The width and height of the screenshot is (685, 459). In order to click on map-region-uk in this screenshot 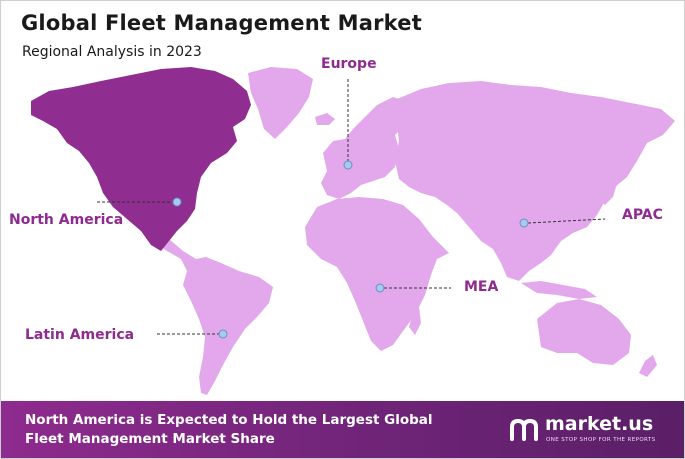, I will do `click(337, 153)`.